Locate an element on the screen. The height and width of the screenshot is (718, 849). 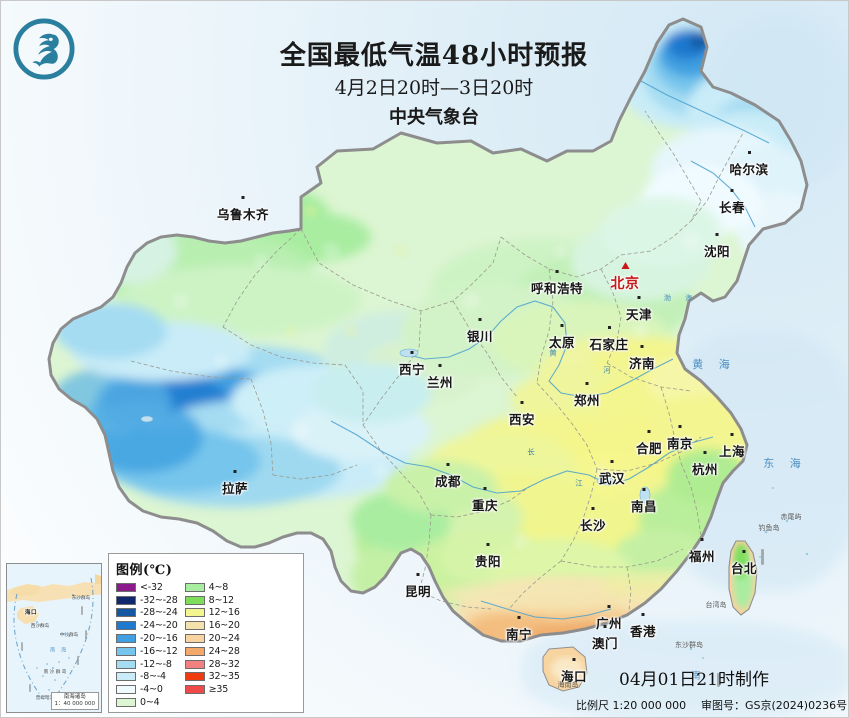
city-name: 长沙 is located at coordinates (593, 525).